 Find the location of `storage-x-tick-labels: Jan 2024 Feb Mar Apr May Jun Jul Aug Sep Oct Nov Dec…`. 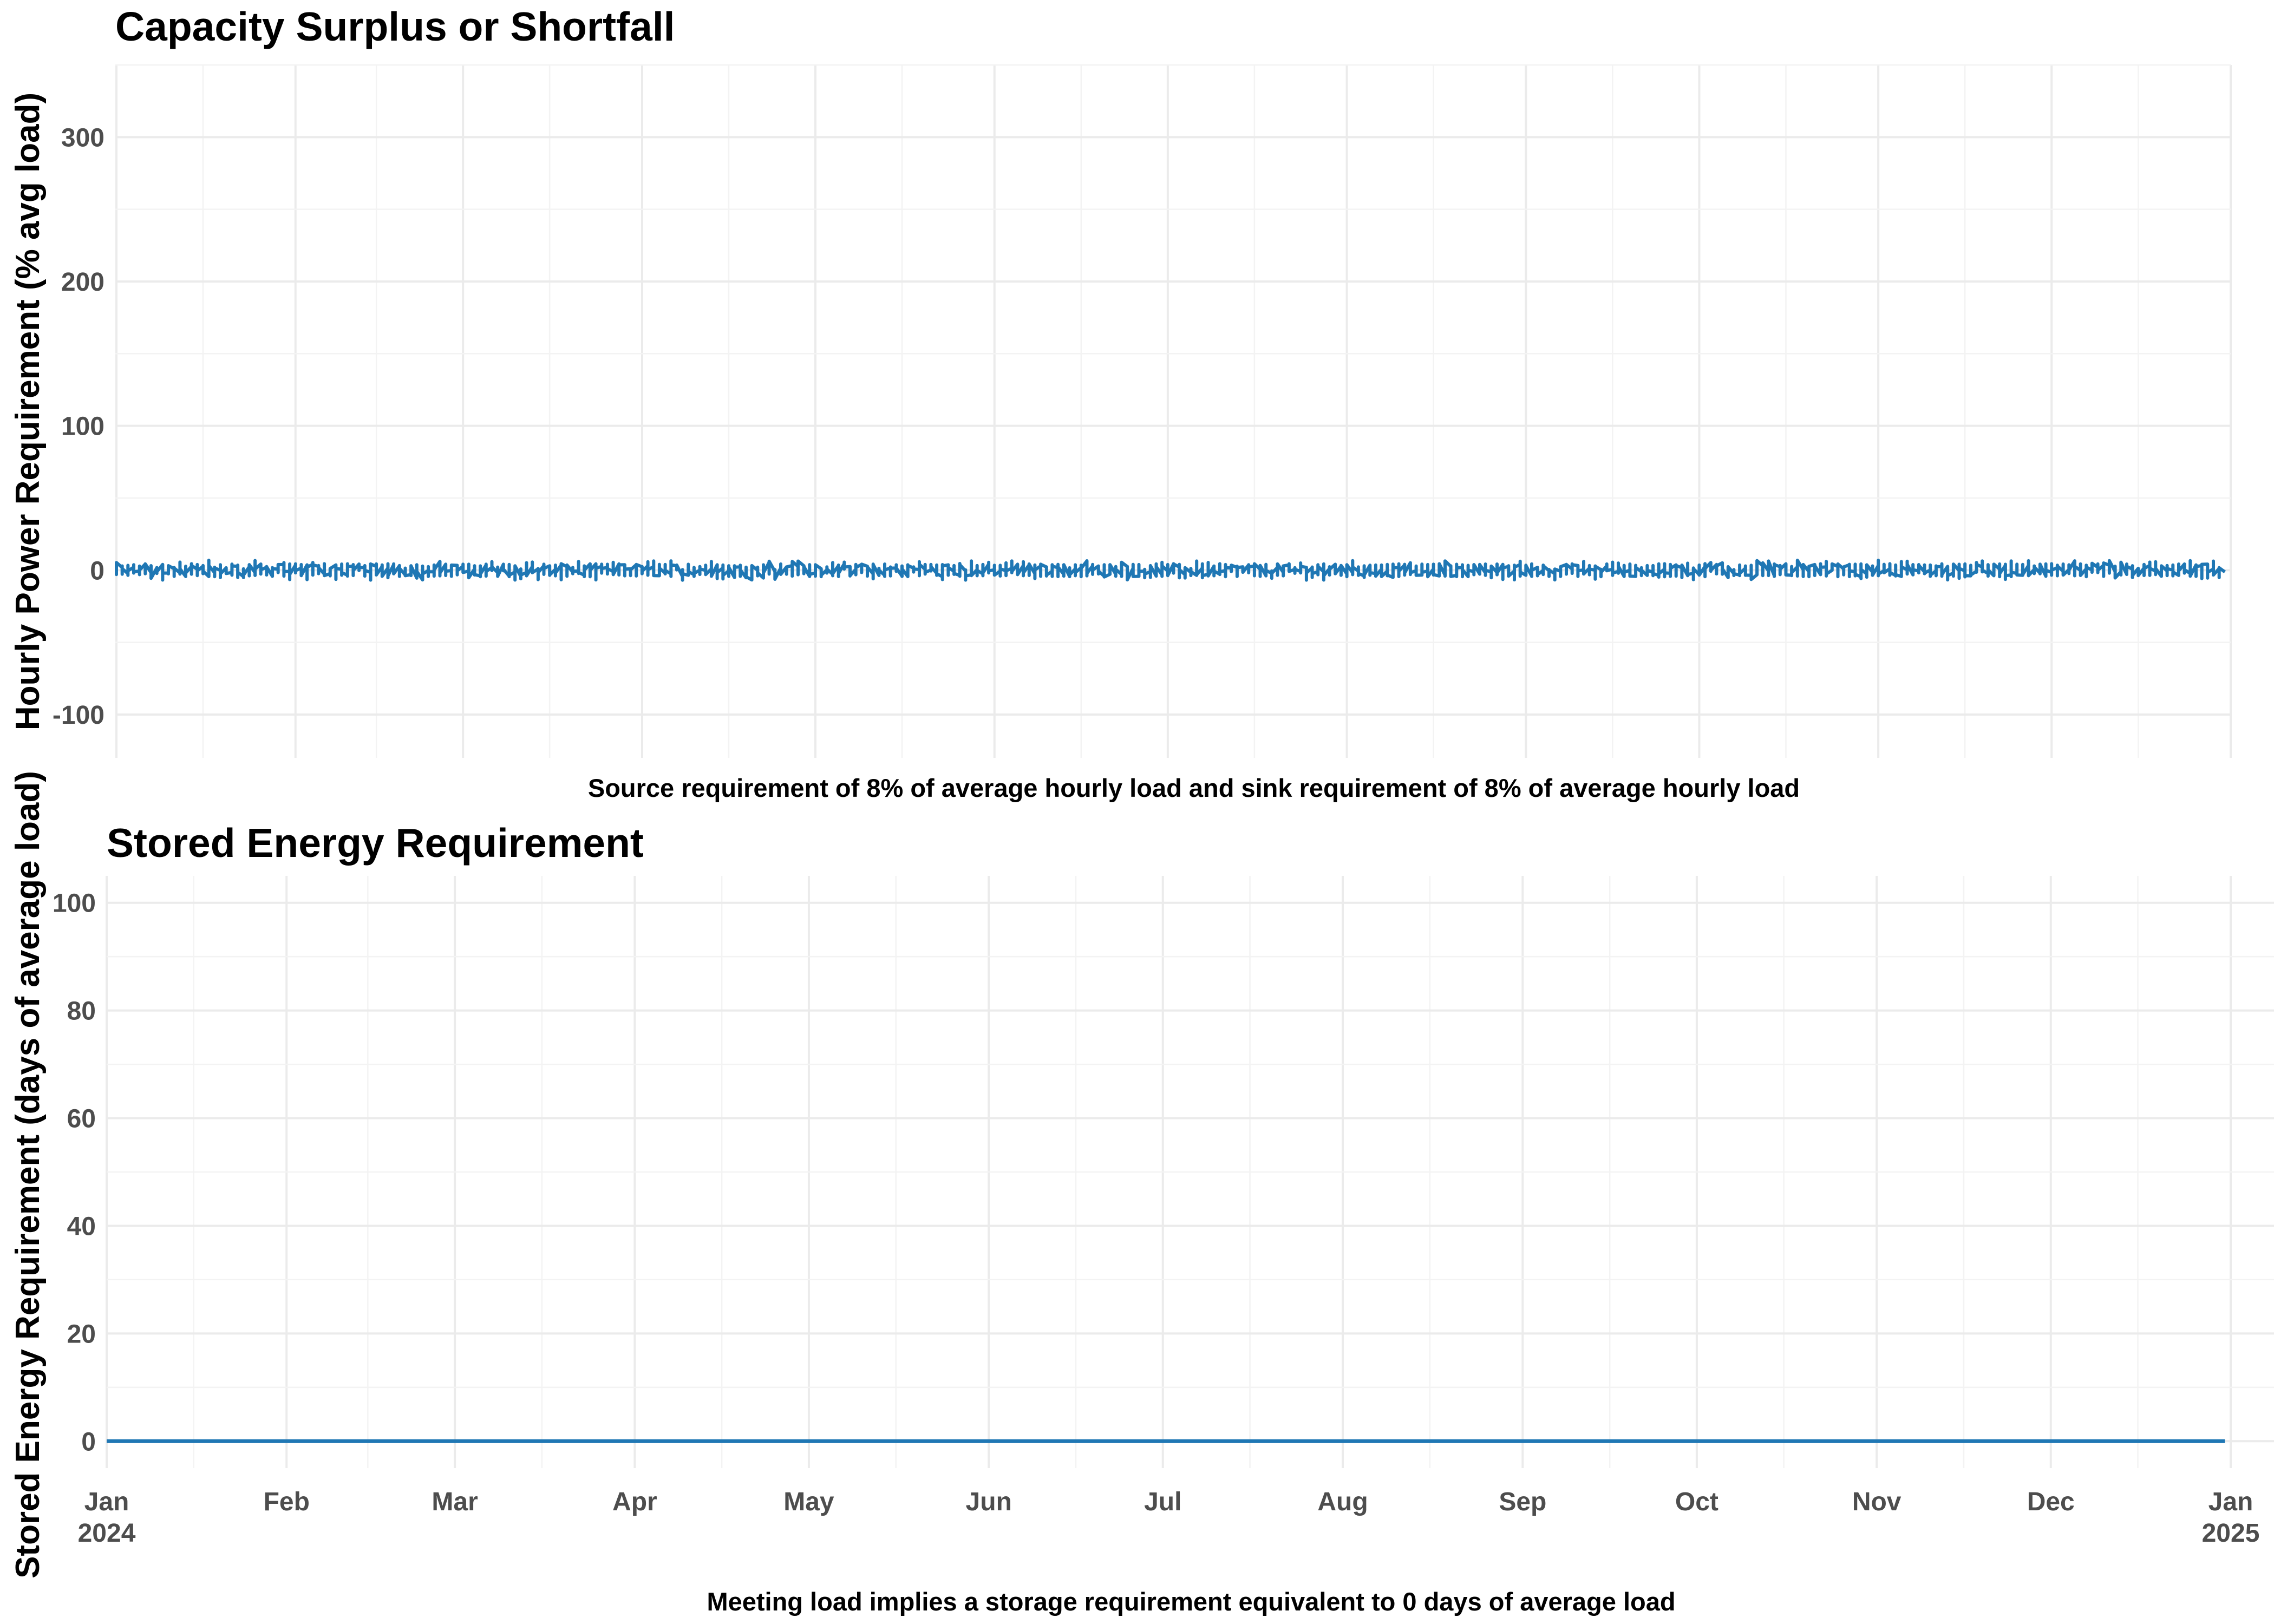

storage-x-tick-labels: Jan 2024 Feb Mar Apr May Jun Jul Aug Sep Oct Nov Dec… is located at coordinates (1169, 1518).